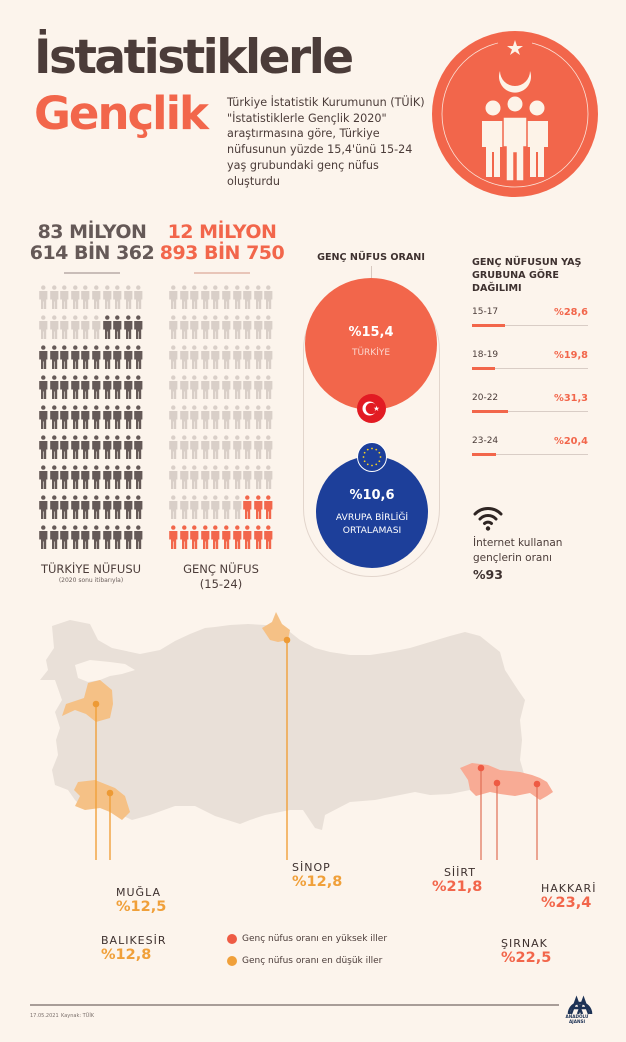  What do you see at coordinates (372, 457) in the screenshot?
I see `eu-flag-icon` at bounding box center [372, 457].